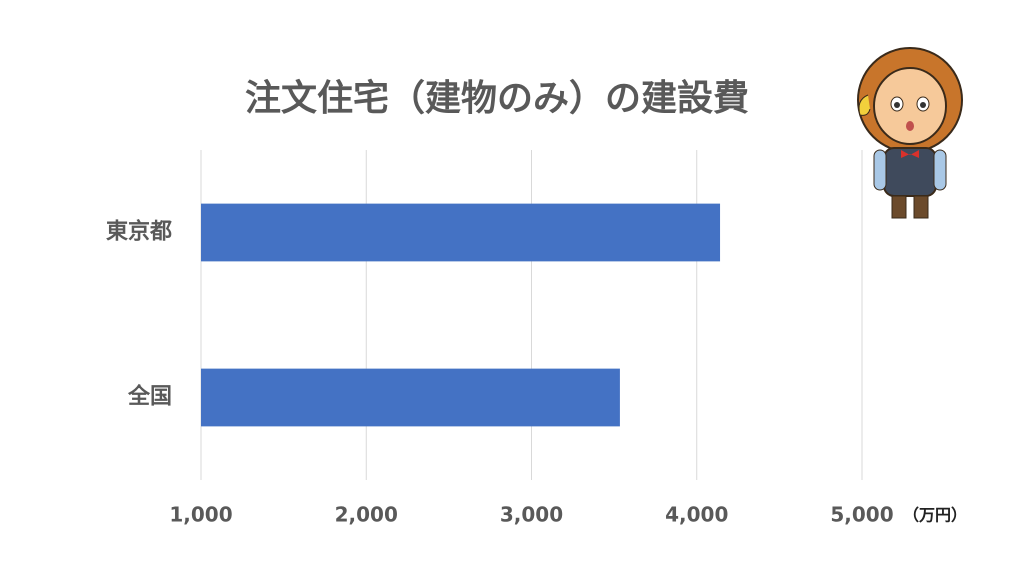 The width and height of the screenshot is (1024, 576). I want to click on x-tick-label: 1,000, so click(200, 515).